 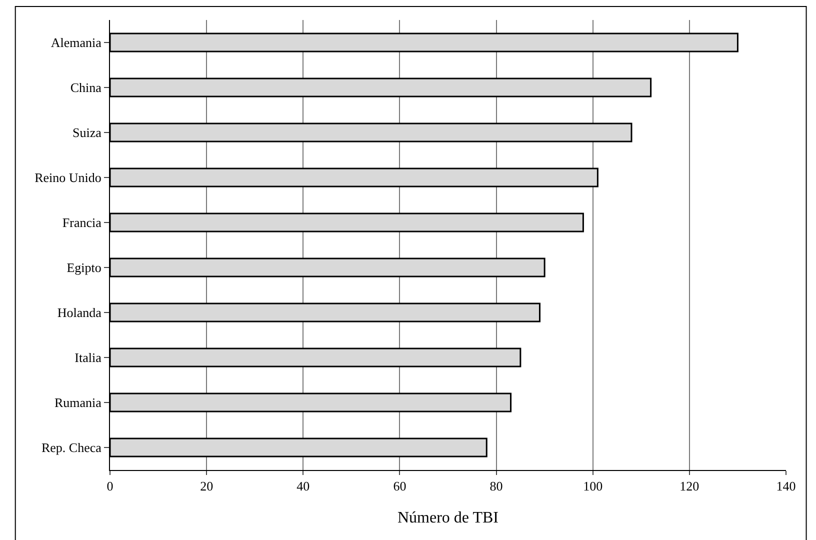 I want to click on x-tick-label: 20, so click(x=207, y=486).